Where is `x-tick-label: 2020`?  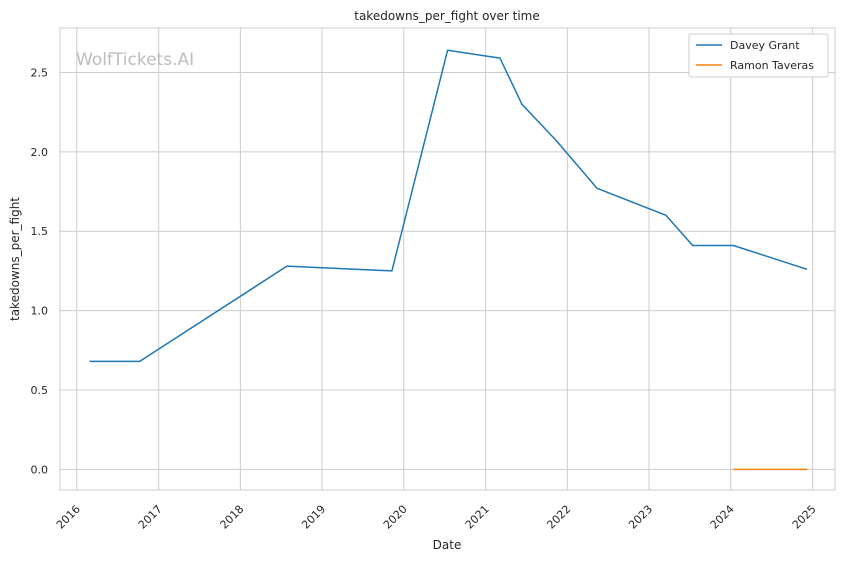
x-tick-label: 2020 is located at coordinates (395, 517).